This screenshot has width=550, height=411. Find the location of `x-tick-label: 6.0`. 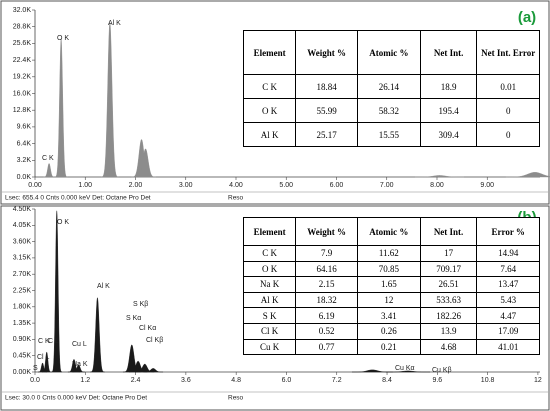

x-tick-label: 6.0 is located at coordinates (287, 380).